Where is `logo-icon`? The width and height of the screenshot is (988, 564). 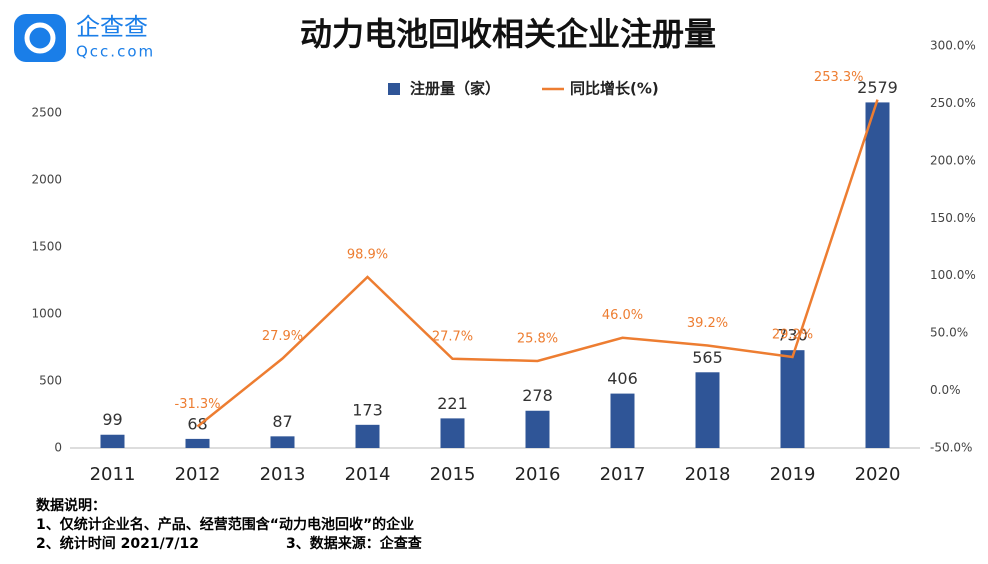
logo-icon is located at coordinates (40, 38).